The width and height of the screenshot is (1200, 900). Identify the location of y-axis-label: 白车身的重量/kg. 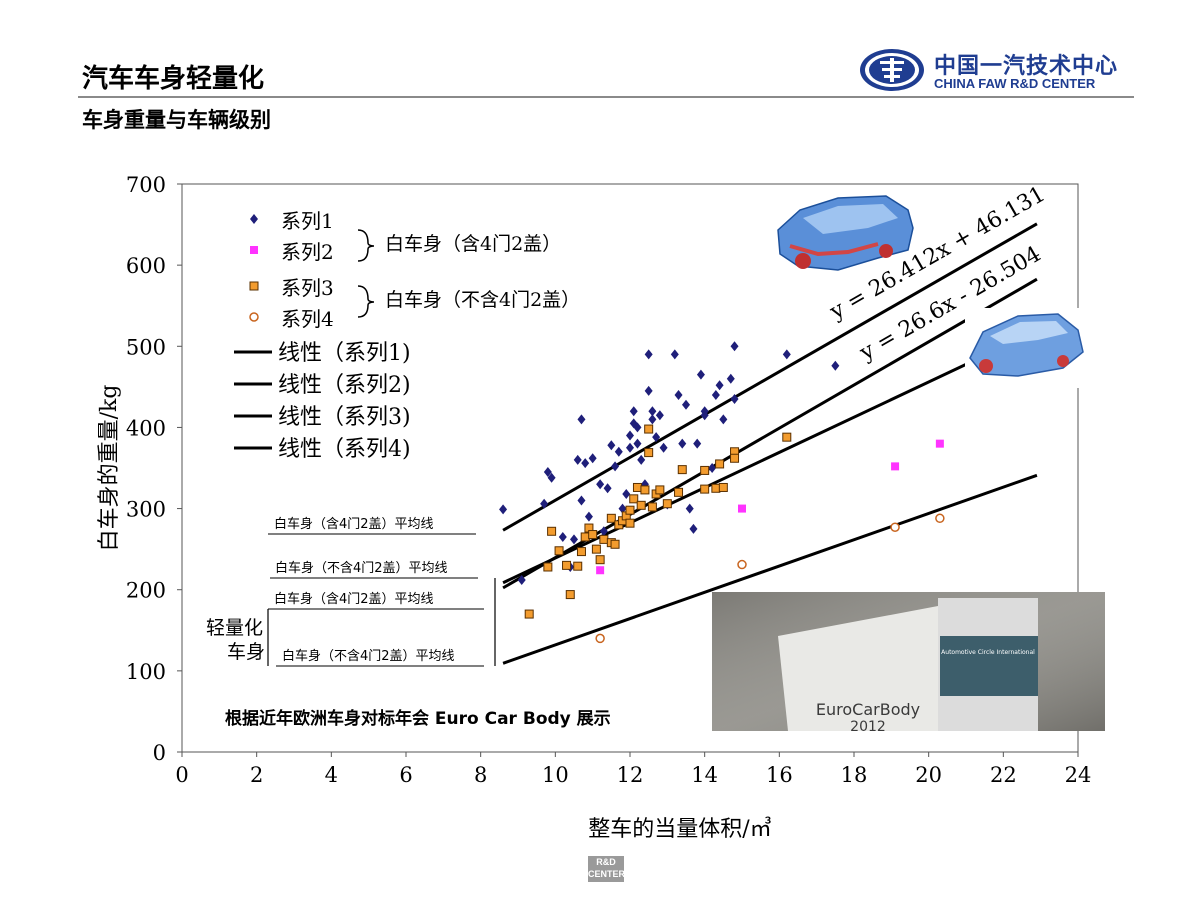
(109, 468).